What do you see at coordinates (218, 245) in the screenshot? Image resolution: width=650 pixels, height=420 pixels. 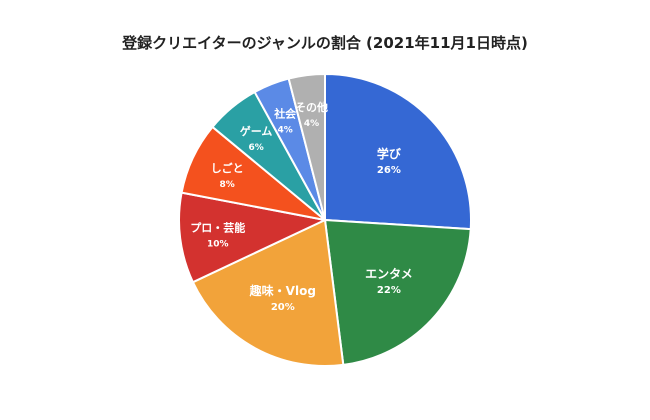 I see `slice-value-3: 10%` at bounding box center [218, 245].